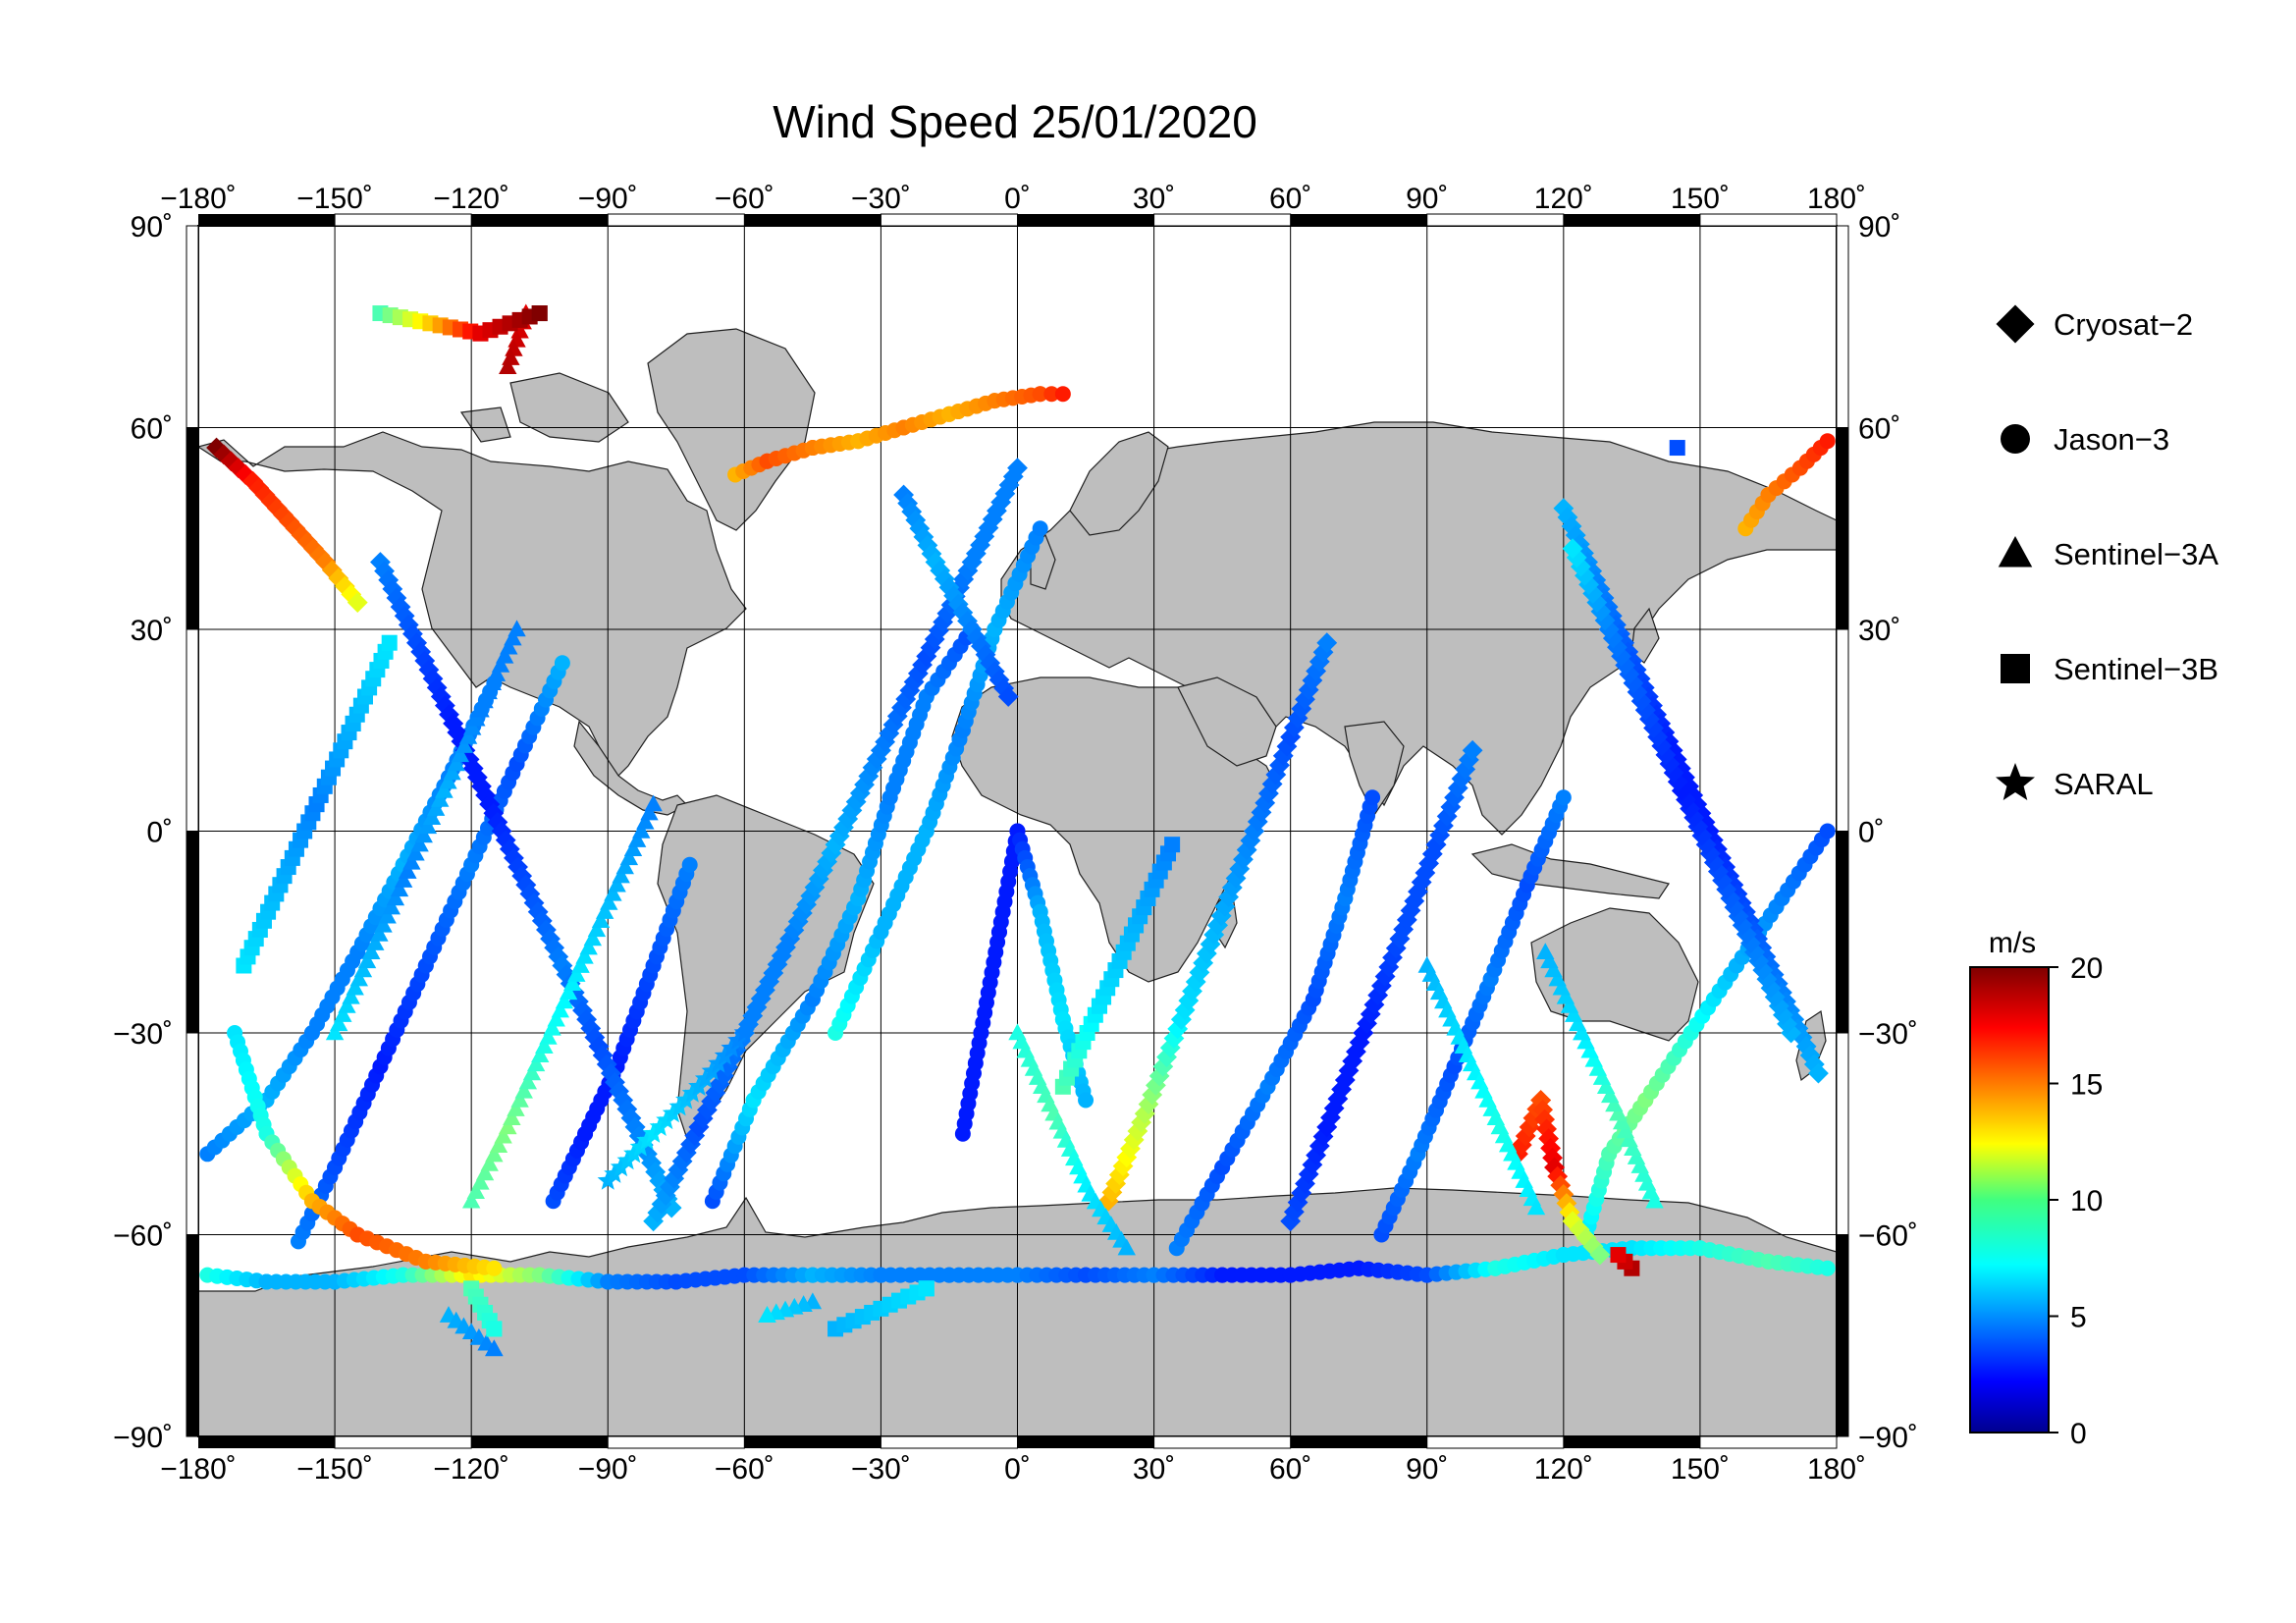  What do you see at coordinates (1879, 631) in the screenshot?
I see `y-tick-label-right: 30˚` at bounding box center [1879, 631].